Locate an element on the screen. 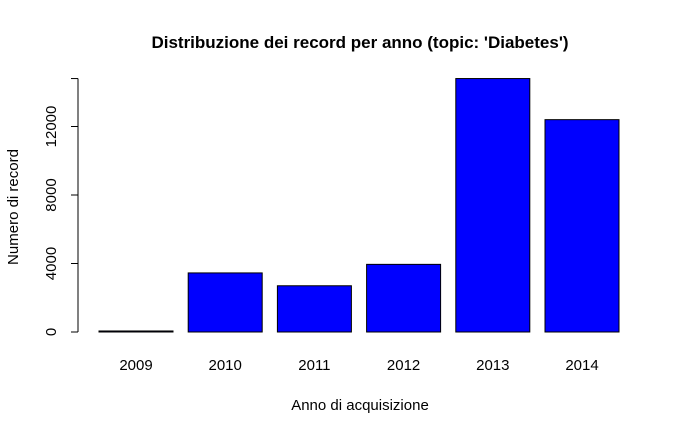 This screenshot has height=433, width=680. y-tick-label: 4000 is located at coordinates (51, 263).